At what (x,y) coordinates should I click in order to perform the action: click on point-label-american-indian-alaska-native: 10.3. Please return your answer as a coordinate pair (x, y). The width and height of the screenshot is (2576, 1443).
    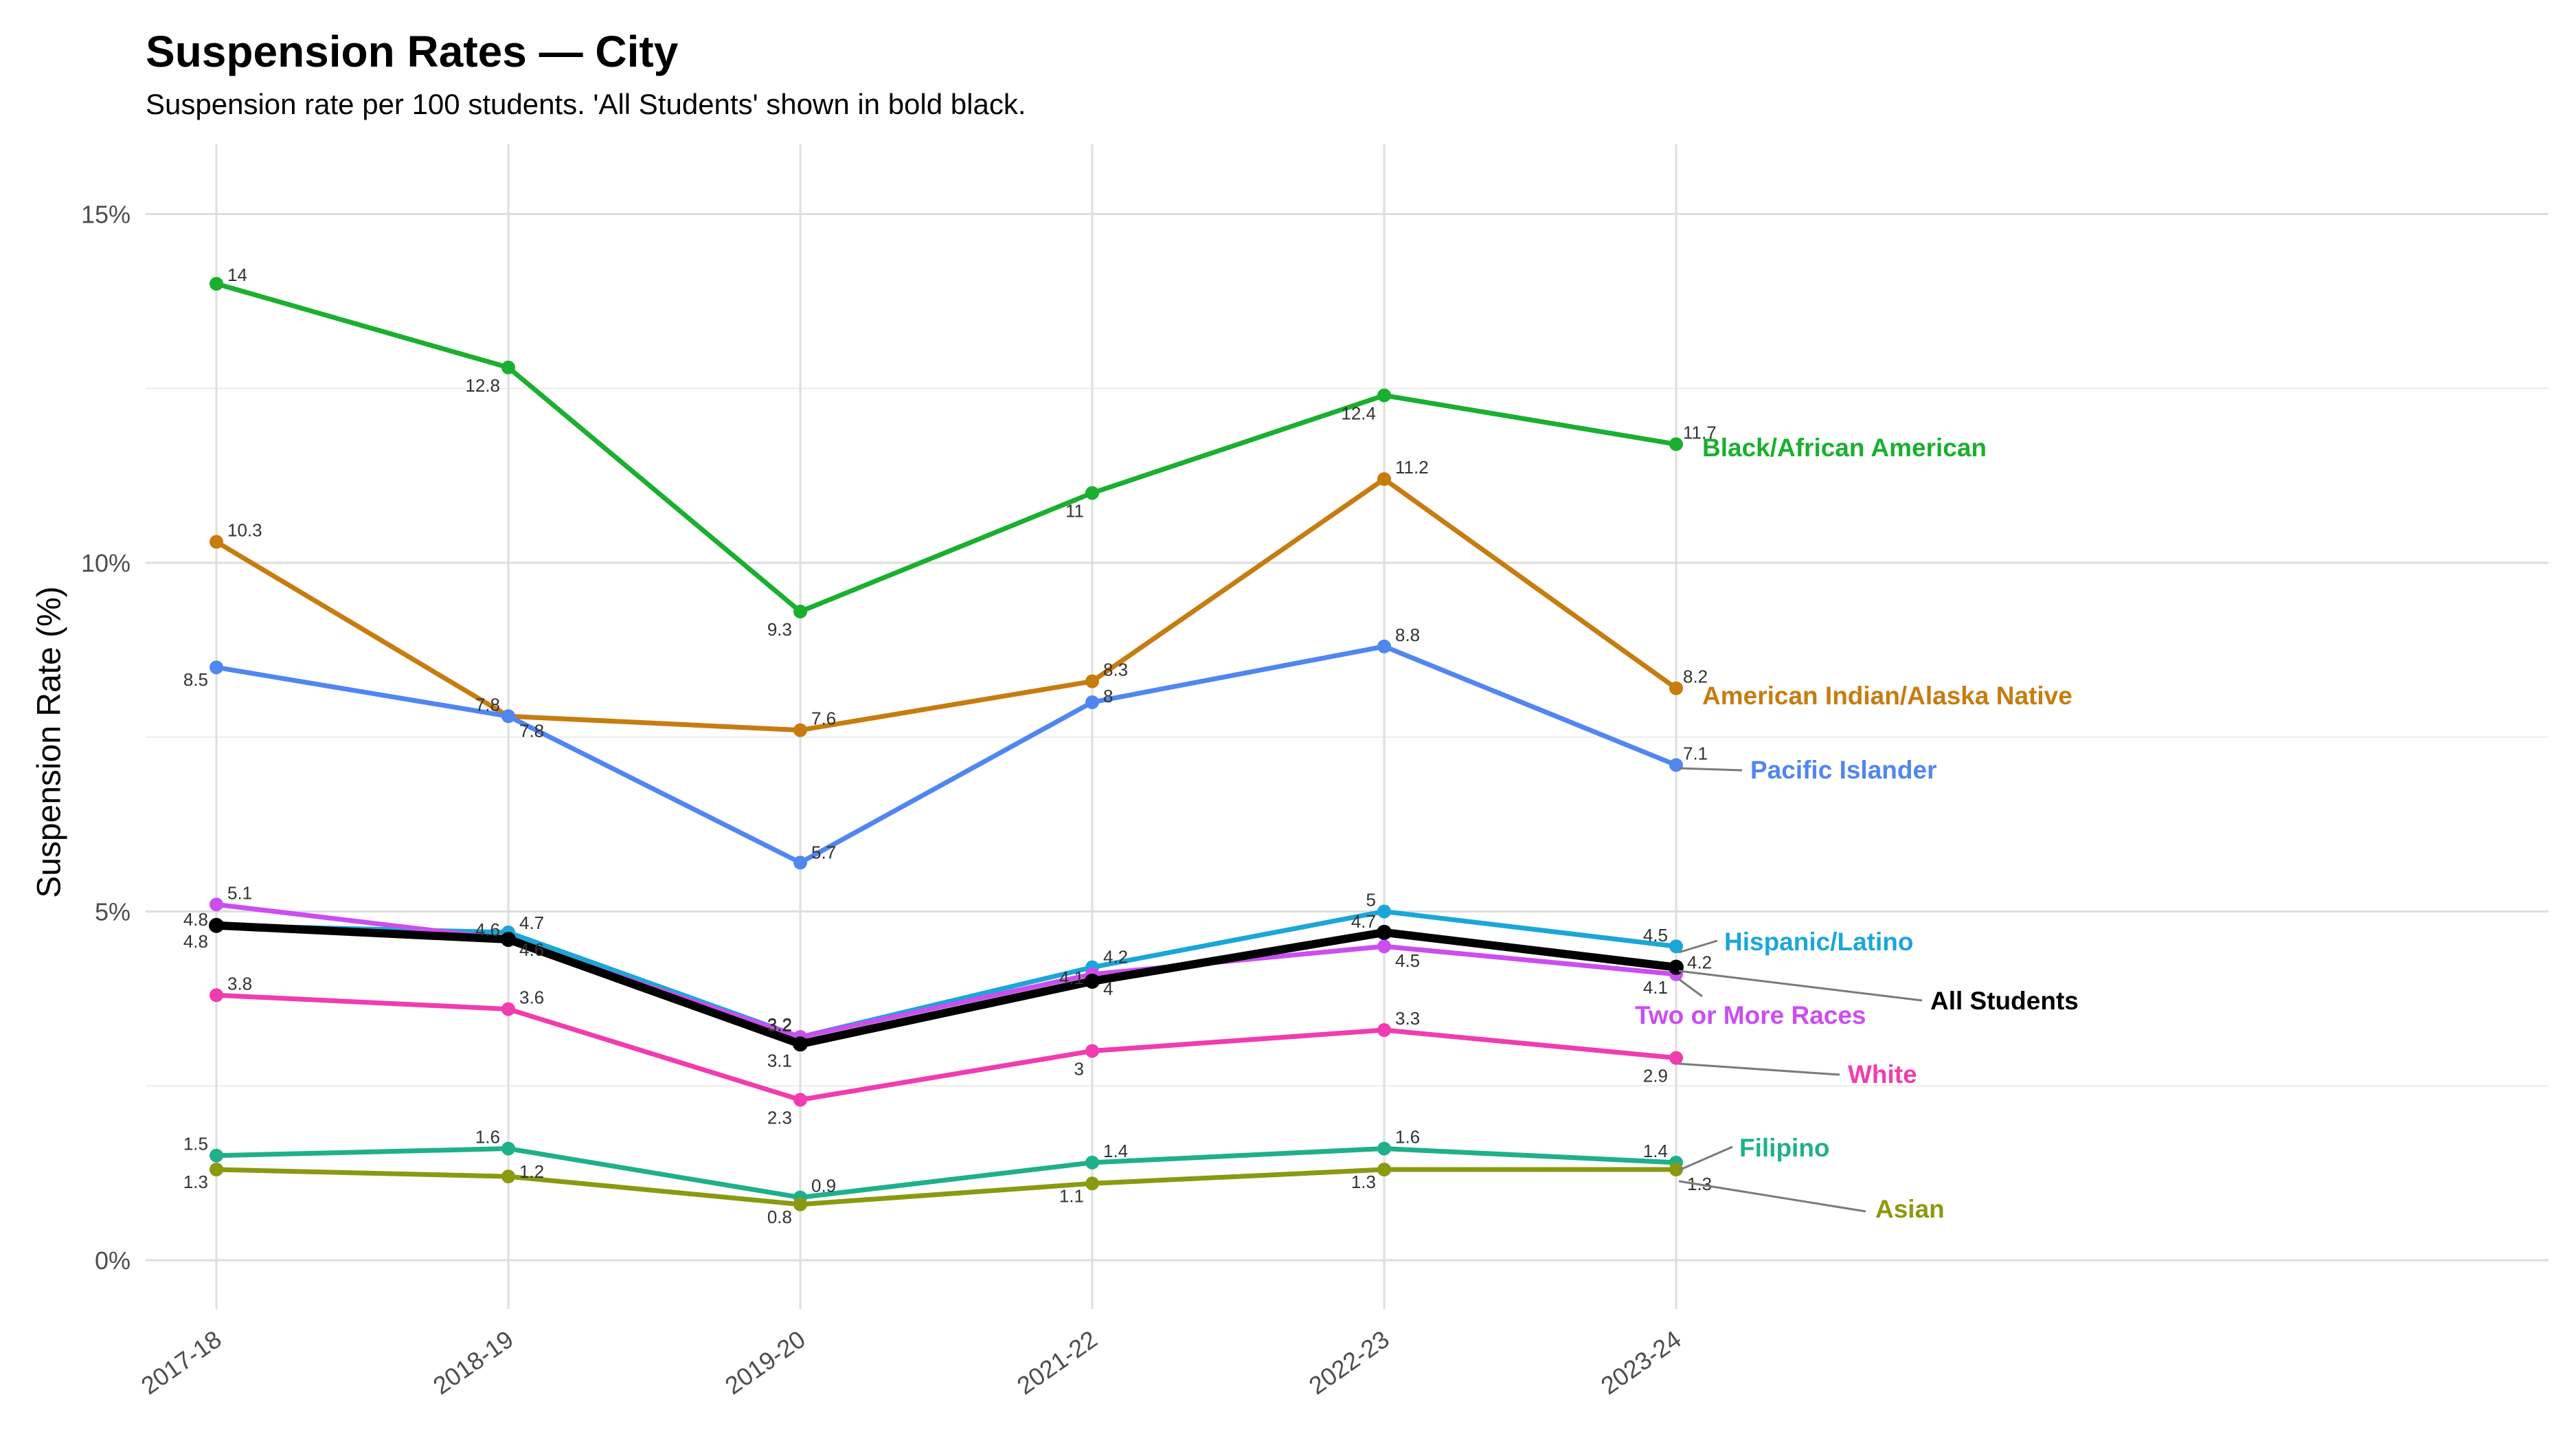
    Looking at the image, I should click on (244, 530).